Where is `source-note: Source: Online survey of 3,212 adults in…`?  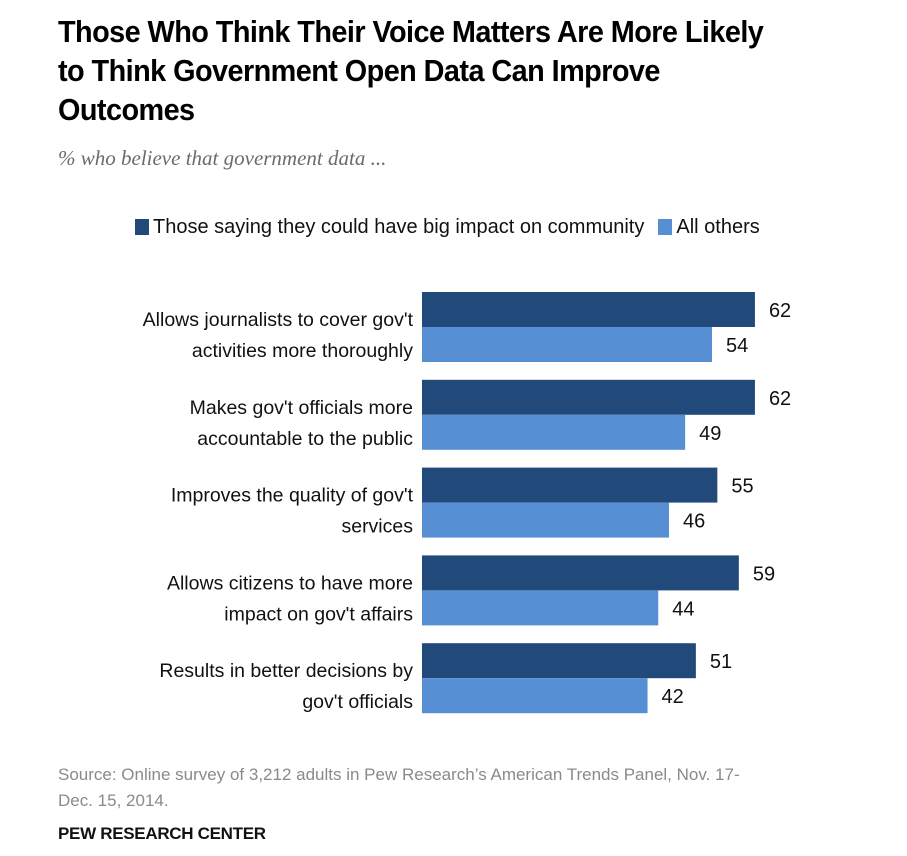
source-note: Source: Online survey of 3,212 adults in… is located at coordinates (458, 788).